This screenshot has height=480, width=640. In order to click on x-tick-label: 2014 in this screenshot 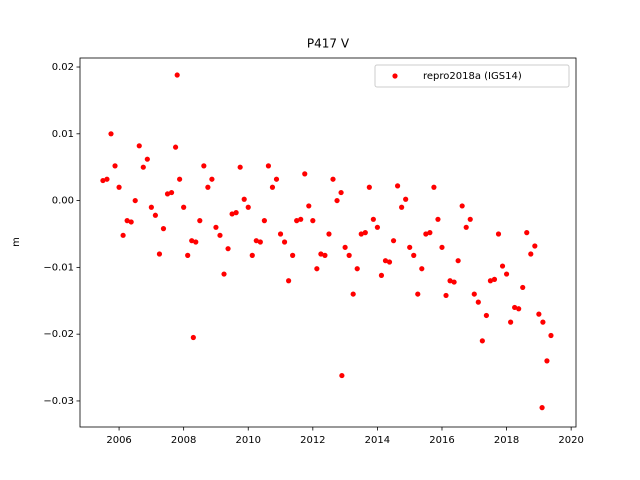, I will do `click(377, 440)`.